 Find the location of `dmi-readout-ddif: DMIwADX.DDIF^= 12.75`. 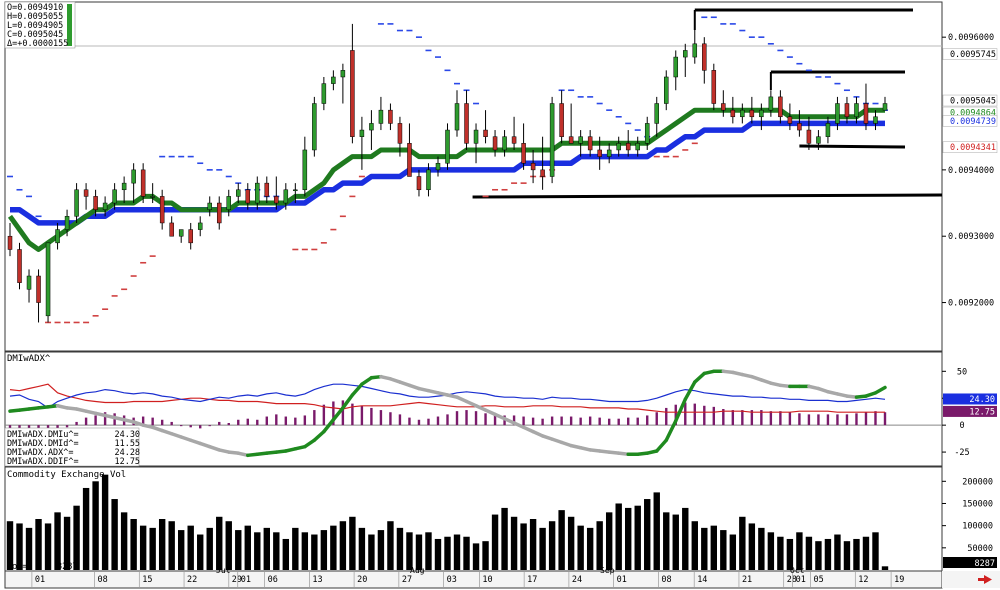

dmi-readout-ddif: DMIwADX.DDIF^= 12.75 is located at coordinates (73, 462).